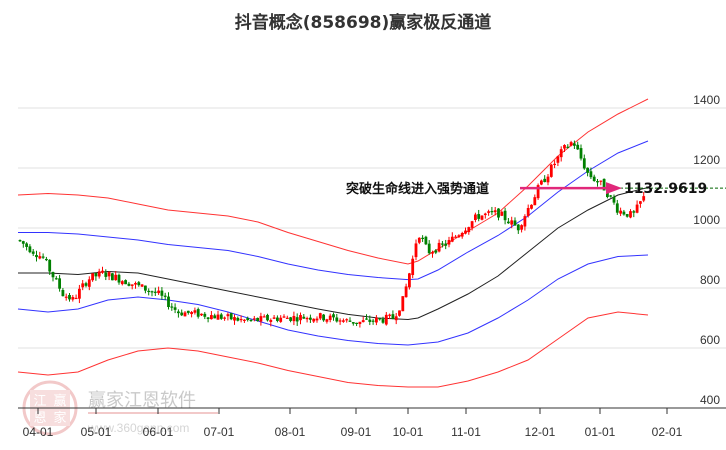 The height and width of the screenshot is (450, 726). Describe the element at coordinates (710, 400) in the screenshot. I see `y-tick-label: 400` at that location.